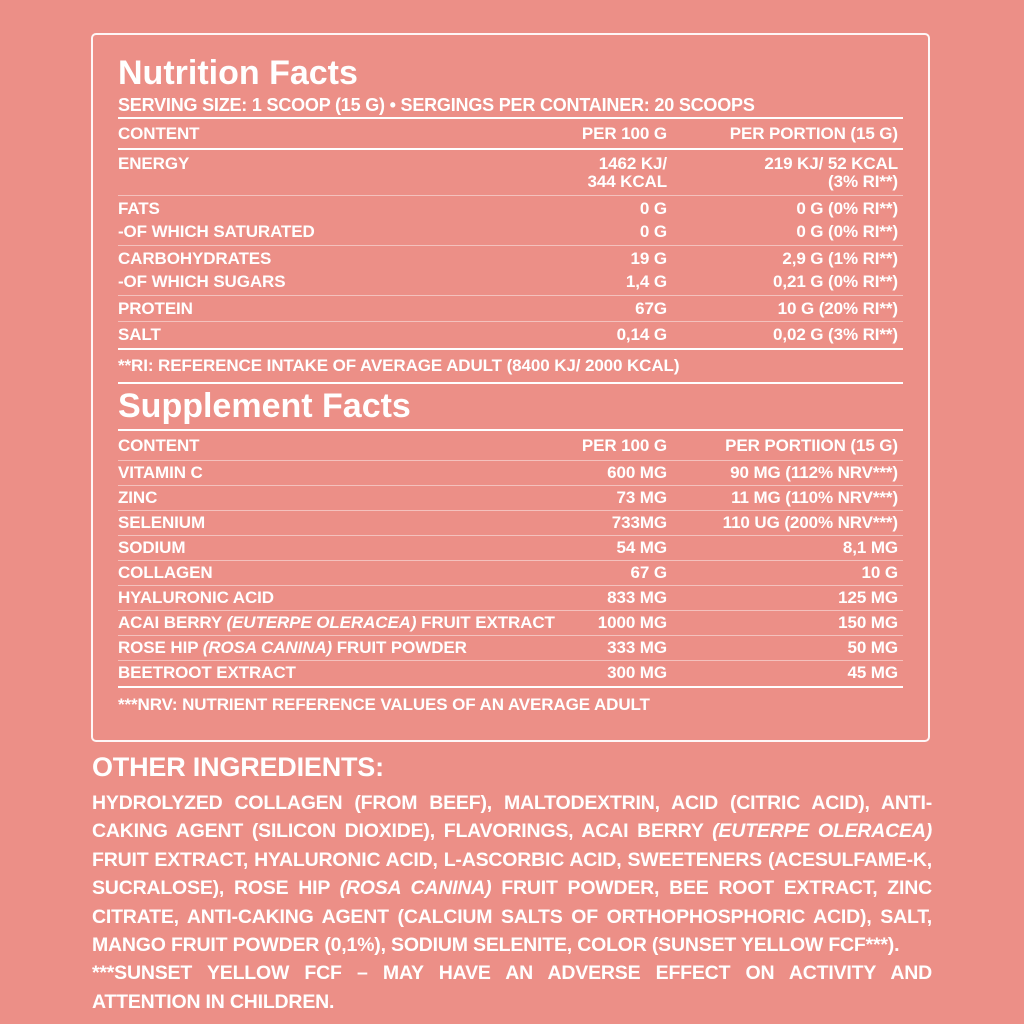 The height and width of the screenshot is (1024, 1024). I want to click on per-100g-value: 833 MG, so click(637, 597).